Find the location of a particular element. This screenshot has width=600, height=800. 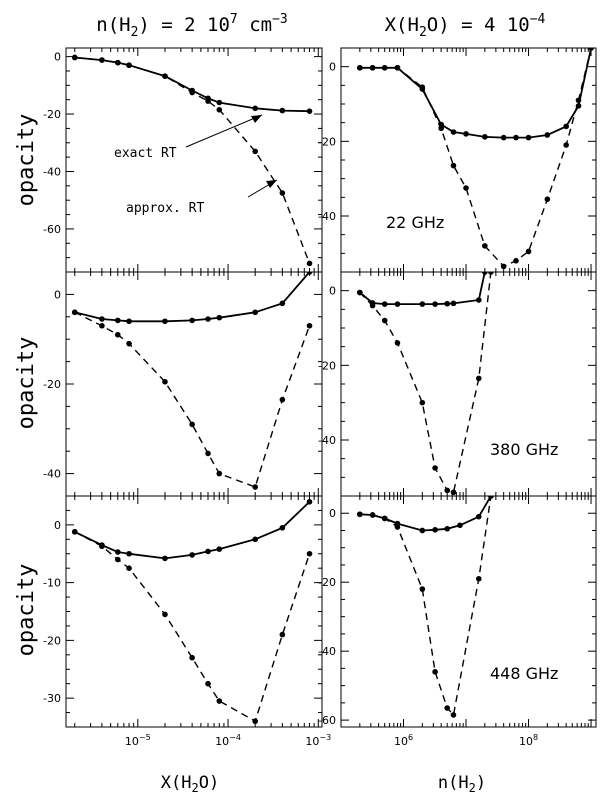

y-tick-label: -30 is located at coordinates (52, 698).